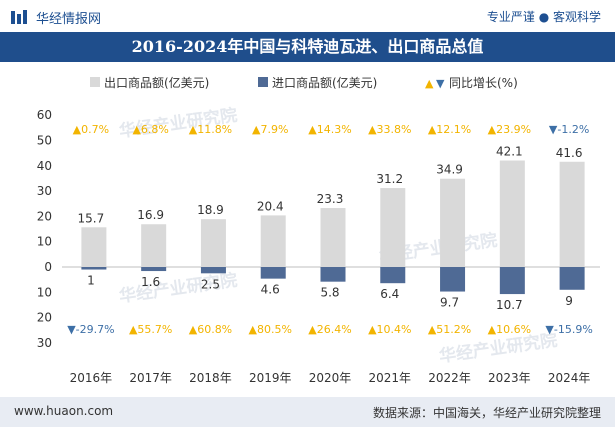 The width and height of the screenshot is (615, 427). What do you see at coordinates (483, 83) in the screenshot?
I see `legend-growth-label: 同比增长(%)` at bounding box center [483, 83].